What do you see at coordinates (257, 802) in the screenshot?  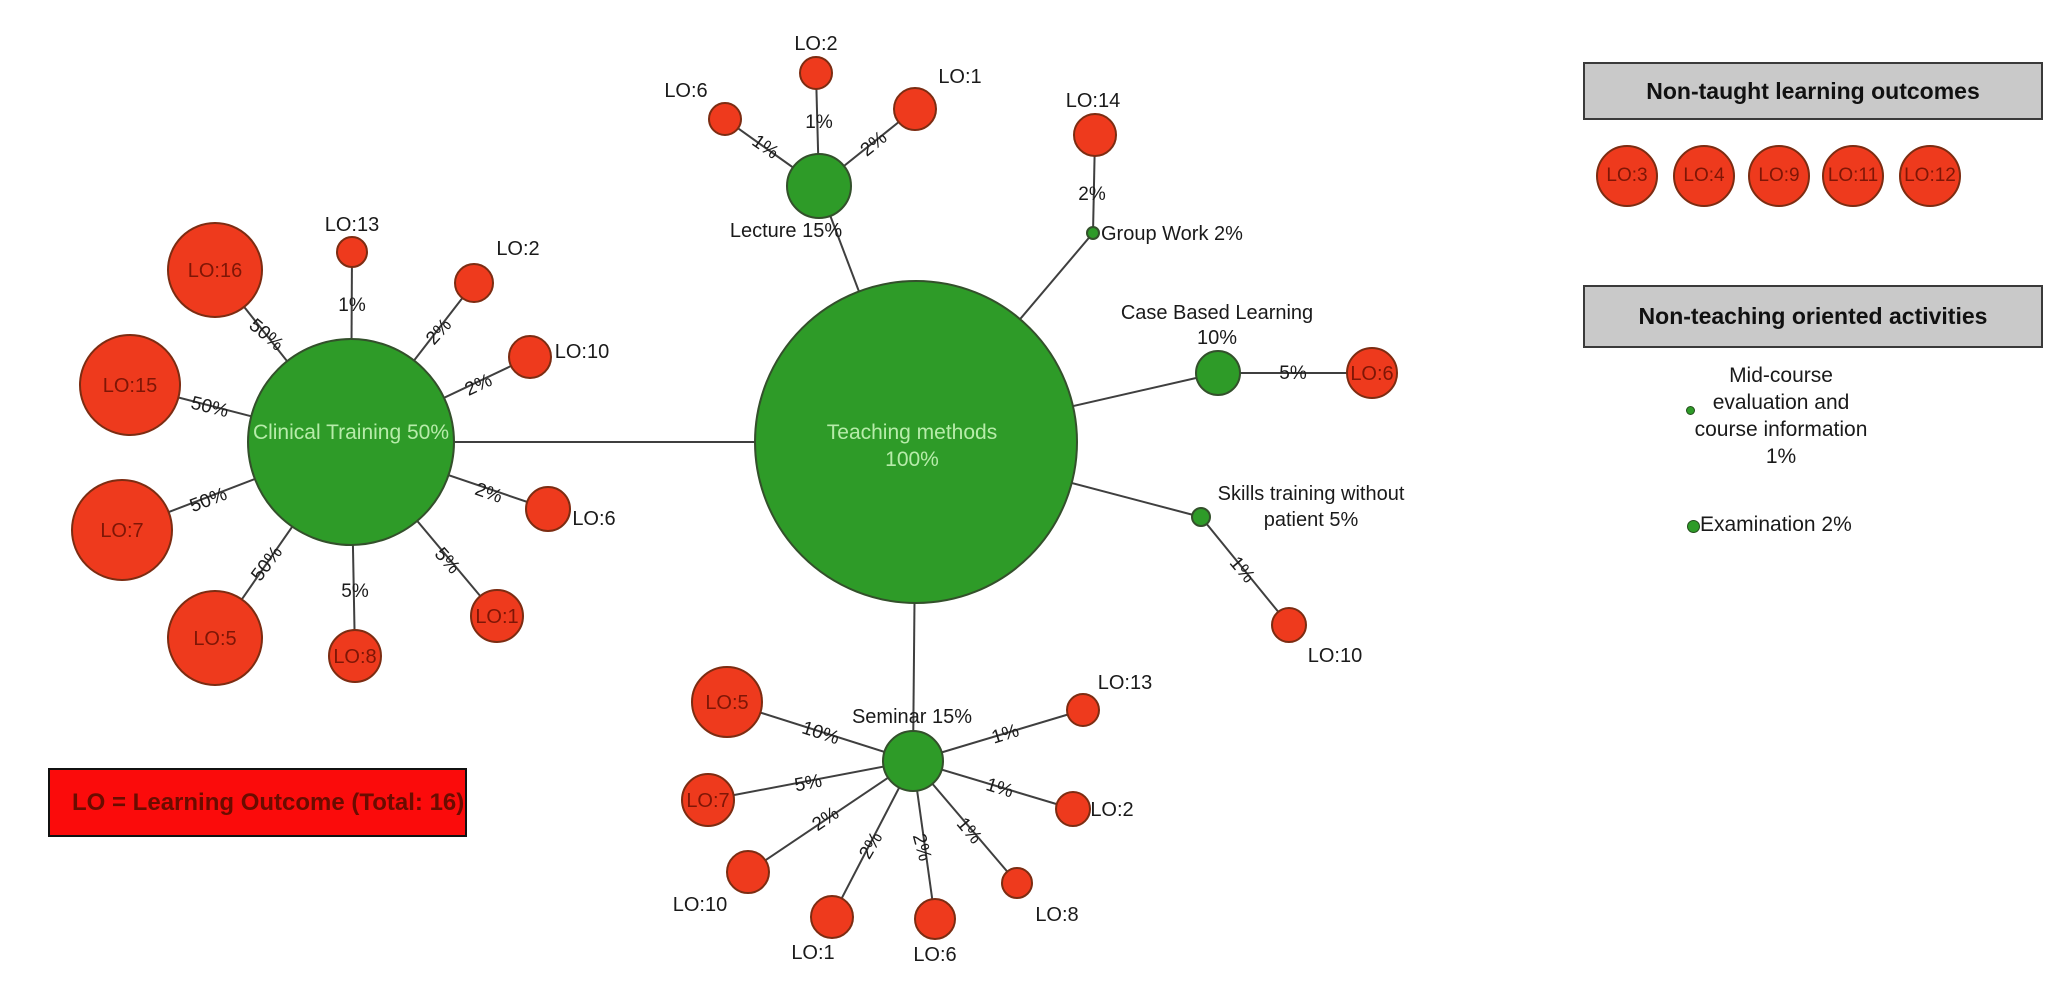 I see `lo-abbreviation-note-box: LO = Learning Outcome (Total: 16)` at bounding box center [257, 802].